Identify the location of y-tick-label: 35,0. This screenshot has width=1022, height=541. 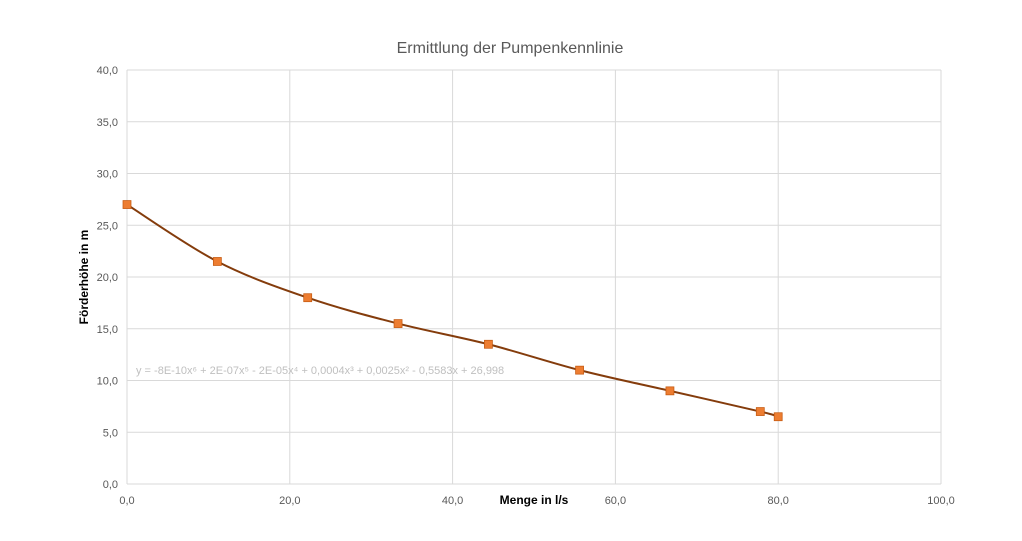
(107, 123).